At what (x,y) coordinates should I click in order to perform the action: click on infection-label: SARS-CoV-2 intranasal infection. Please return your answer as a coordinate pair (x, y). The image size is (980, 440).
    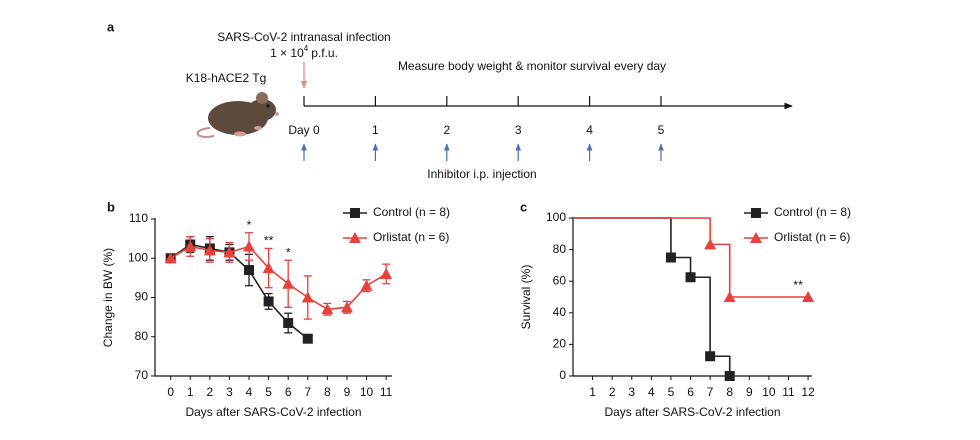
    Looking at the image, I should click on (303, 37).